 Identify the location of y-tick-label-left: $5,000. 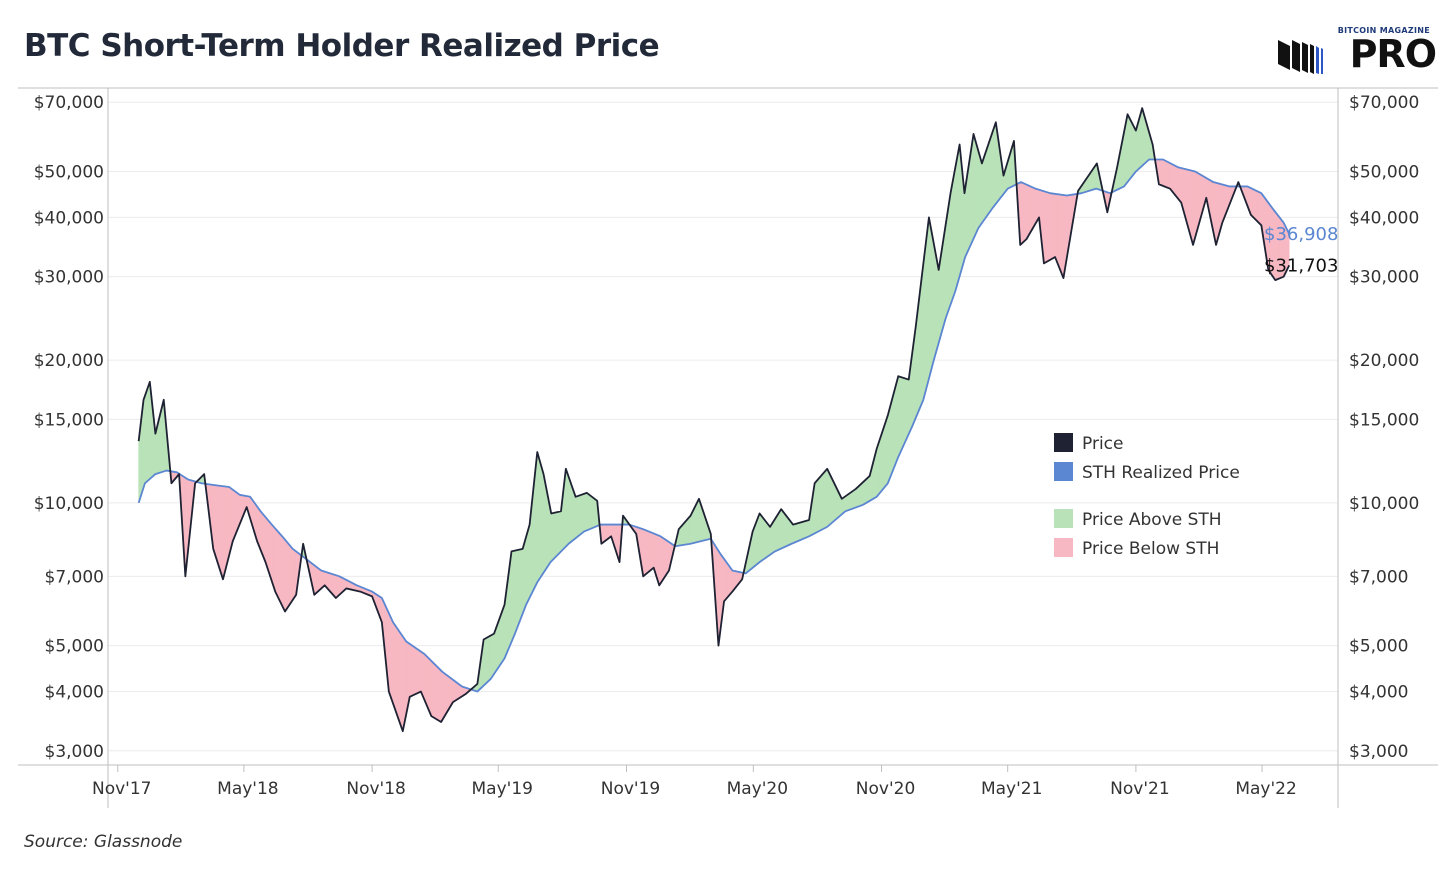
(74, 647).